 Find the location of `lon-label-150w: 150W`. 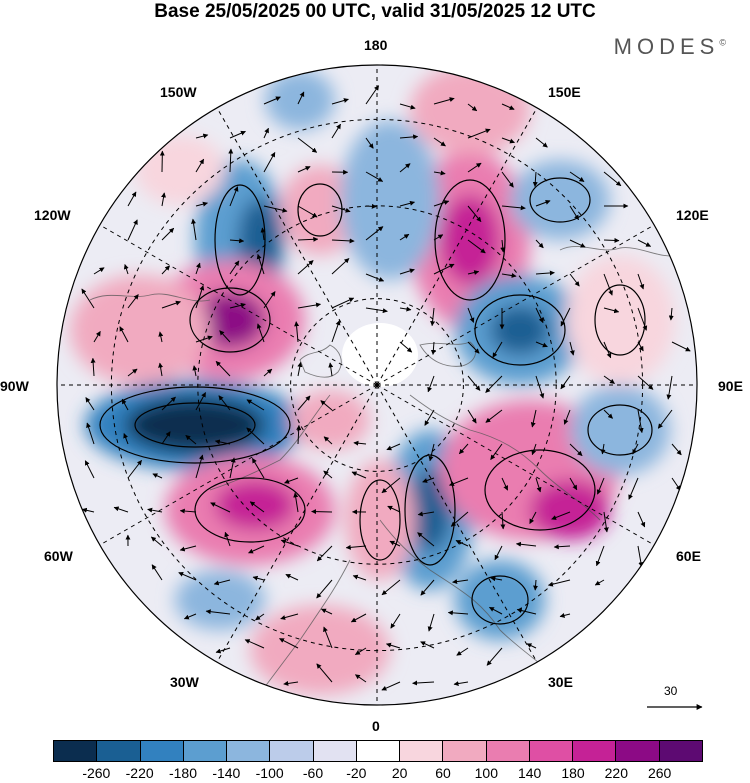

lon-label-150w: 150W is located at coordinates (178, 92).